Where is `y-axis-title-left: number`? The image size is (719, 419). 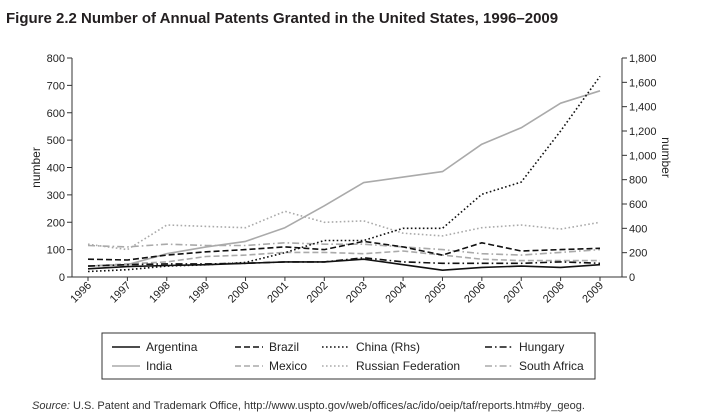 y-axis-title-left: number is located at coordinates (36, 167).